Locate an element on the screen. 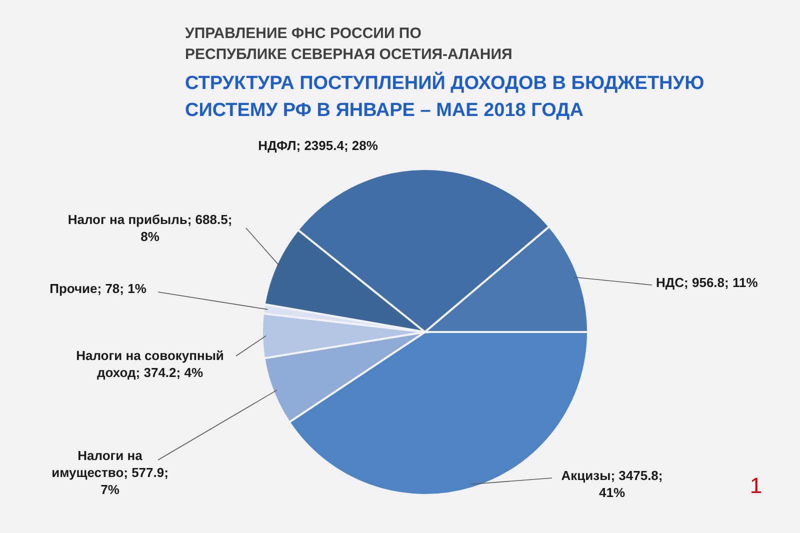 Image resolution: width=800 pixels, height=533 pixels. chart-subtitle: УПРАВЛЕНИЕ ФНС РОССИИ ПО РЕСПУБЛИКЕ СЕВЕРНАЯ ОСЕТИЯ-АЛАНИЯ is located at coordinates (348, 44).